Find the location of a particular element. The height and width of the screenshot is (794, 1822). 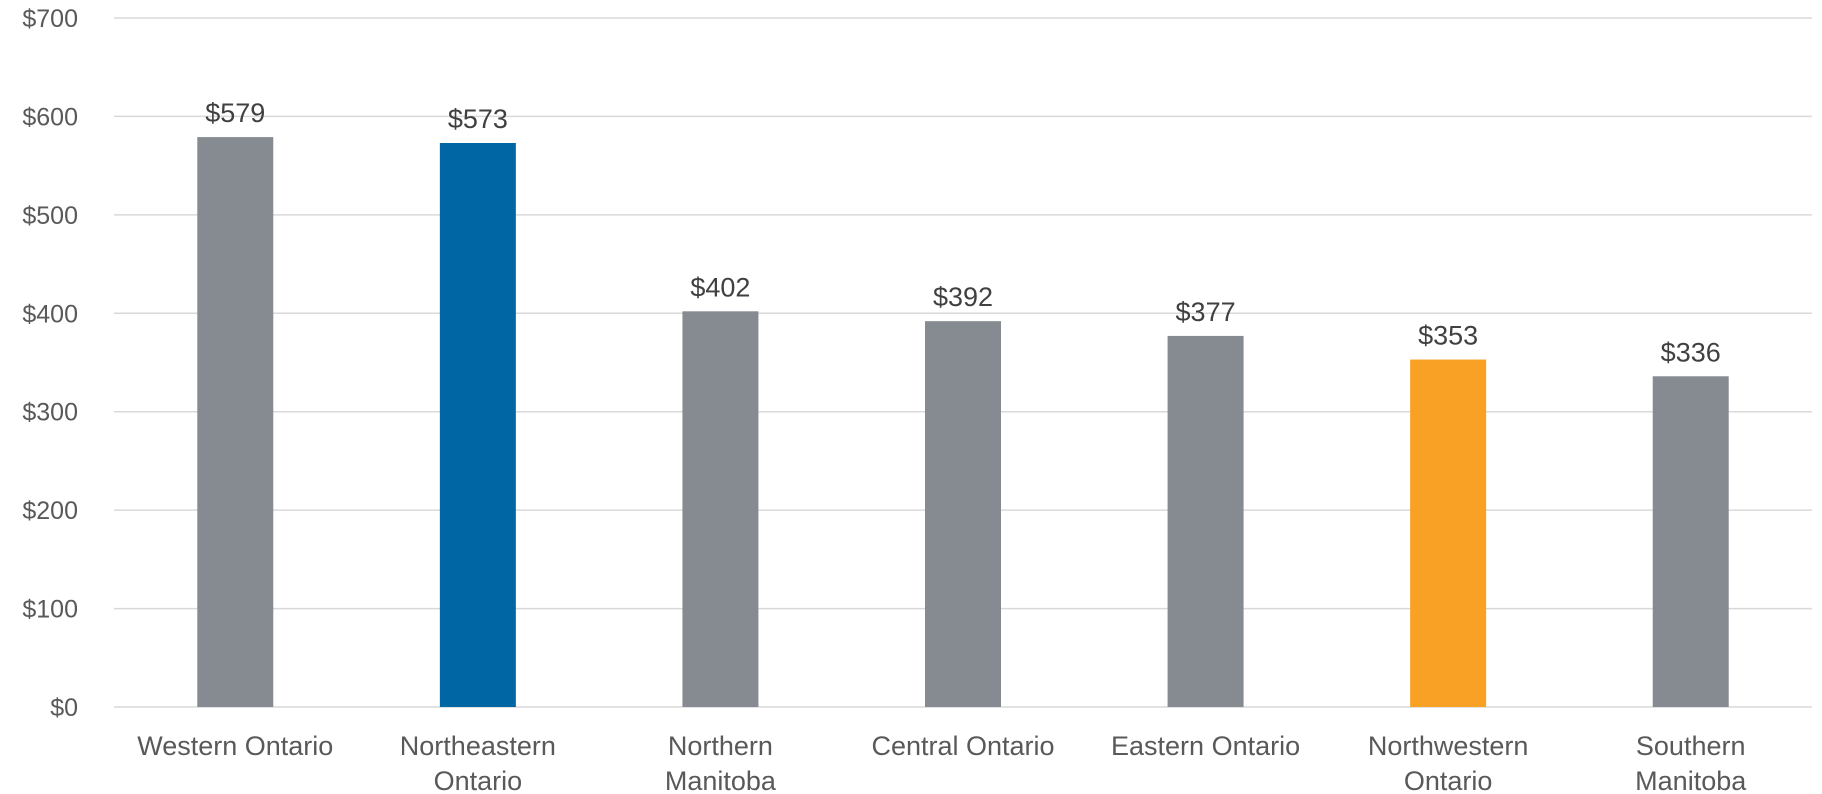

y-tick-label: $200 is located at coordinates (50, 511).